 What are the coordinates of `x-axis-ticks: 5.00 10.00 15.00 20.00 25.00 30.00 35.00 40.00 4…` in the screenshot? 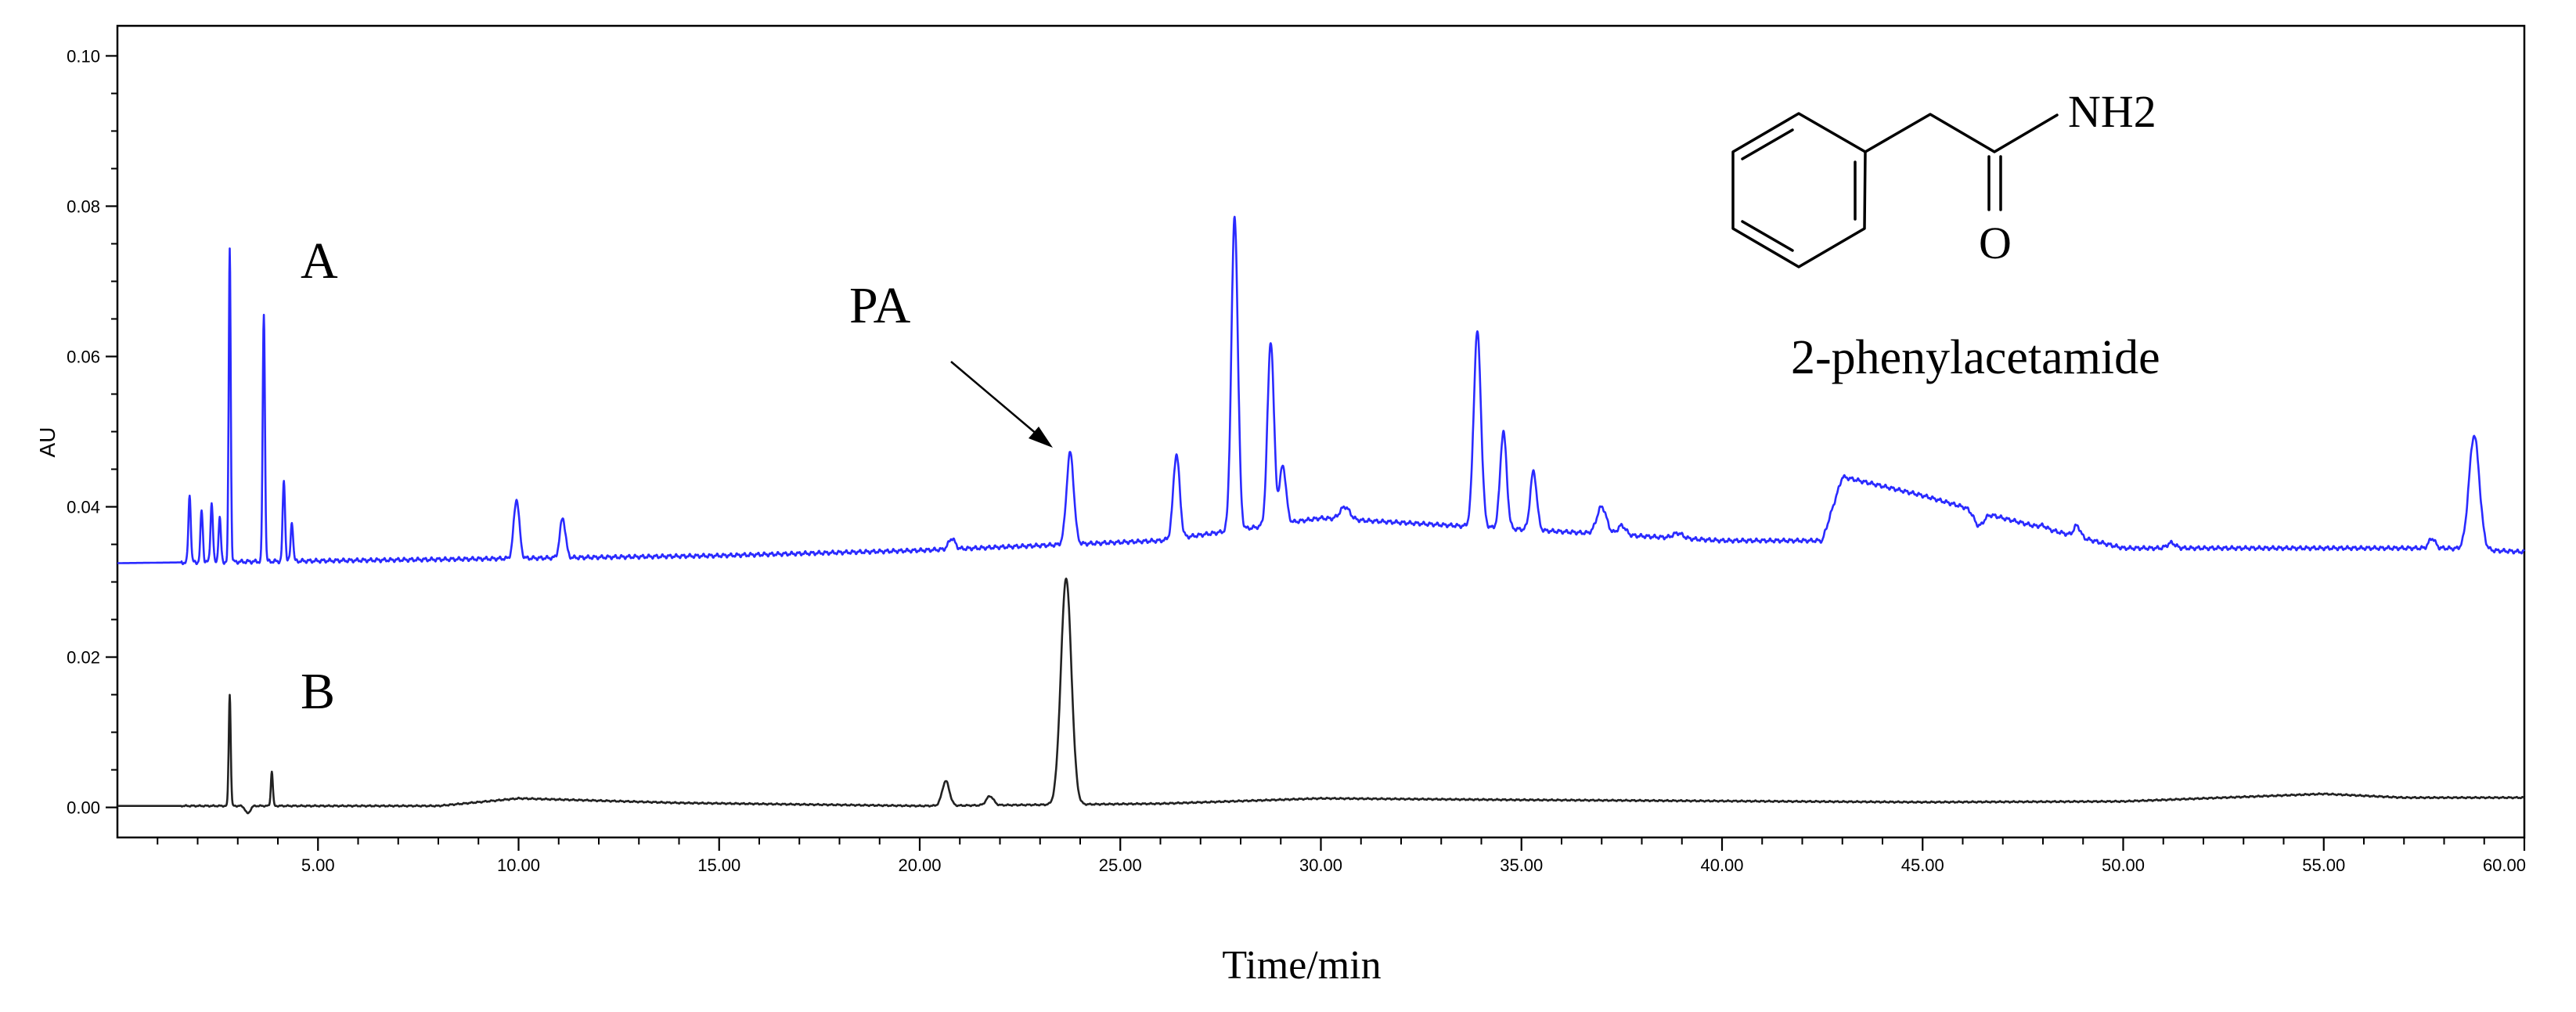 It's located at (1341, 856).